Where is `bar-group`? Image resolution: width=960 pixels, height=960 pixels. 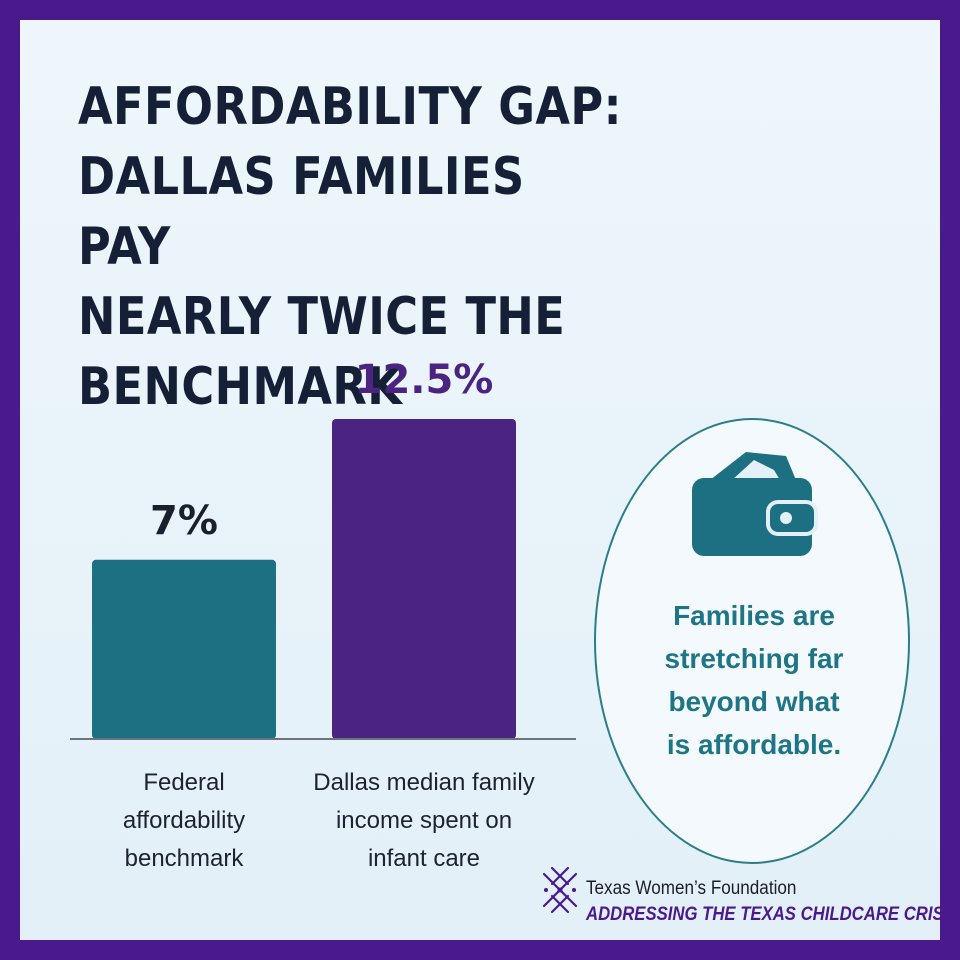
bar-group is located at coordinates (304, 579).